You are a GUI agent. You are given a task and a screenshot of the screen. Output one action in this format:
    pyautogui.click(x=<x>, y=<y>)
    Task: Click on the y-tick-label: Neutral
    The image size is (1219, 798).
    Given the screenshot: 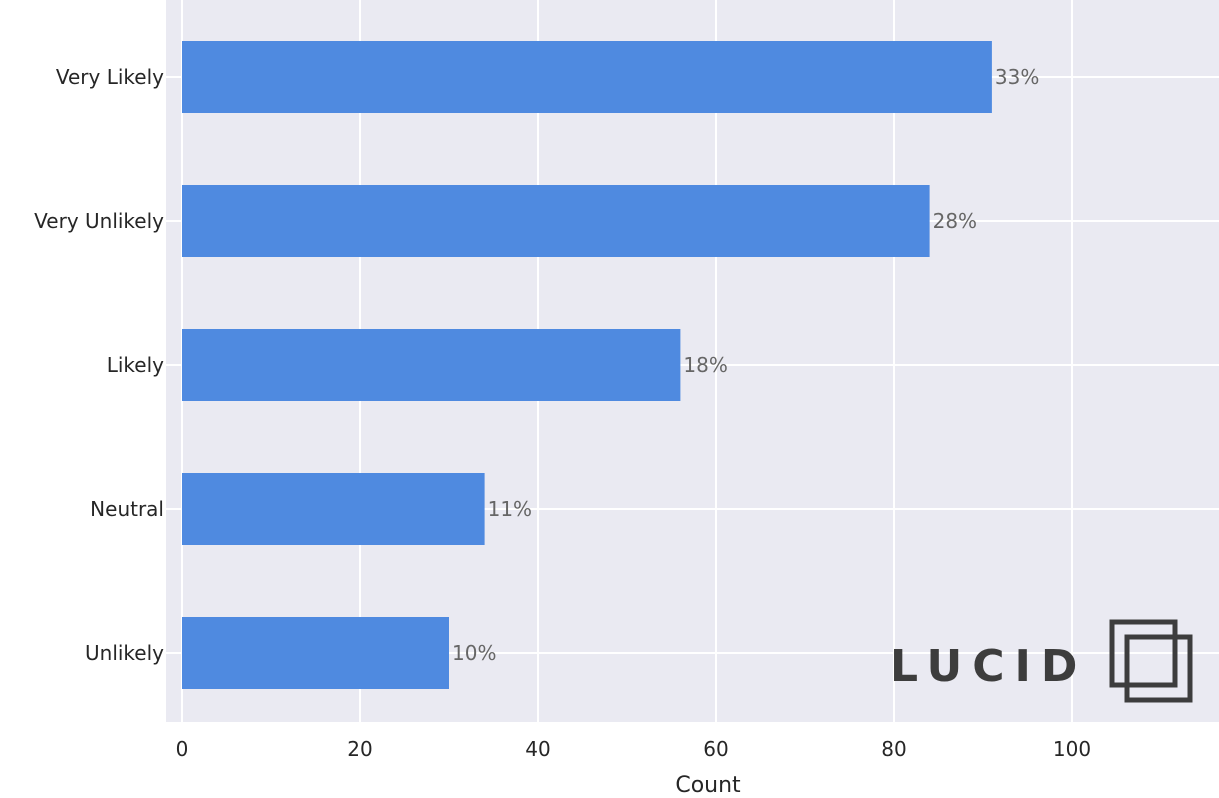 What is the action you would take?
    pyautogui.click(x=127, y=509)
    